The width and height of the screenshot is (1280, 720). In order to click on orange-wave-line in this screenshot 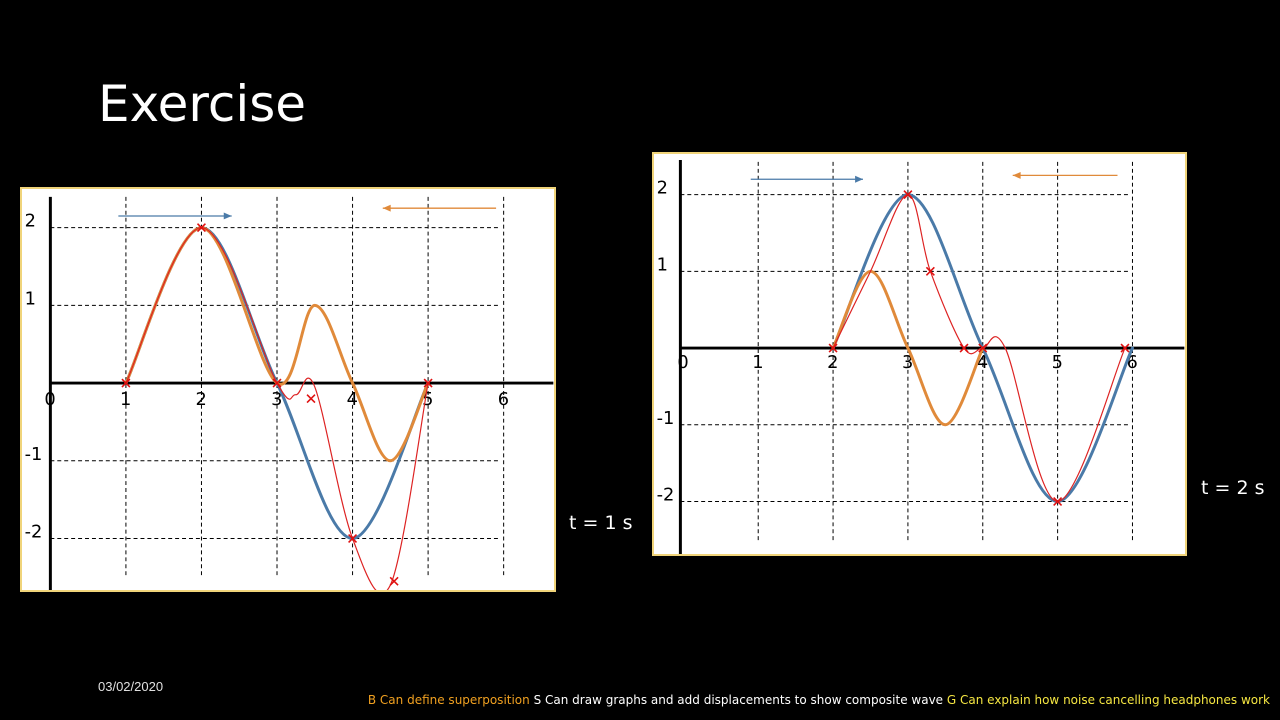, I will do `click(908, 348)`.